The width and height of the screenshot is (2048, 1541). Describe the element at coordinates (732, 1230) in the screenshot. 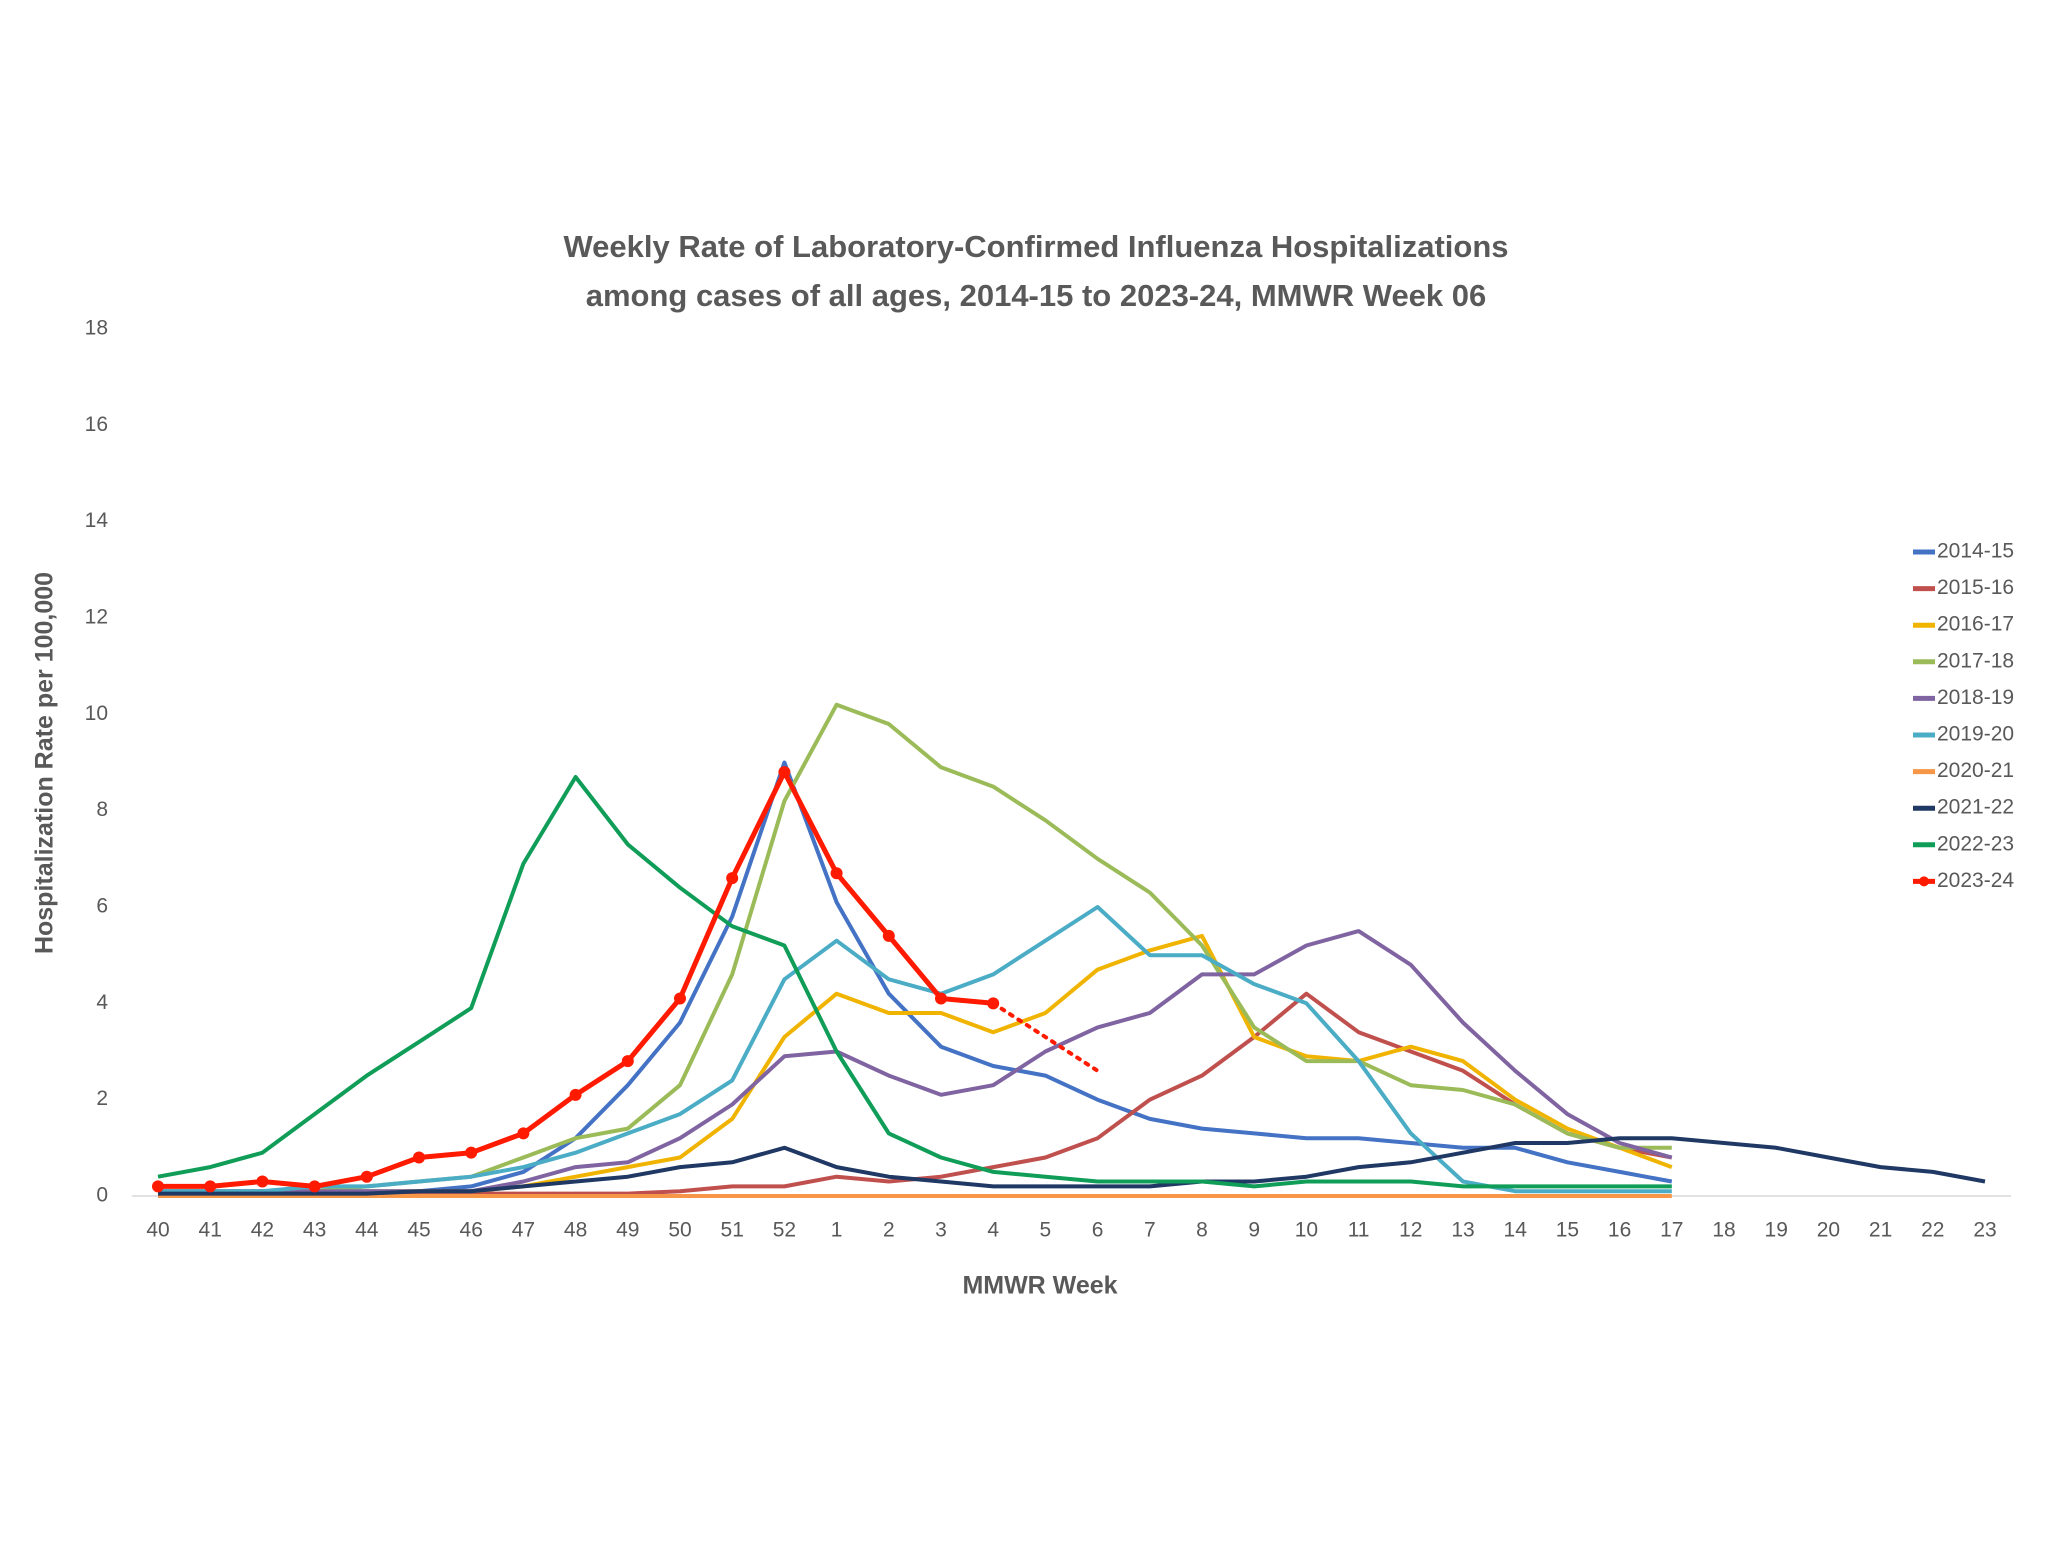

I see `x-tick-label: 51` at that location.